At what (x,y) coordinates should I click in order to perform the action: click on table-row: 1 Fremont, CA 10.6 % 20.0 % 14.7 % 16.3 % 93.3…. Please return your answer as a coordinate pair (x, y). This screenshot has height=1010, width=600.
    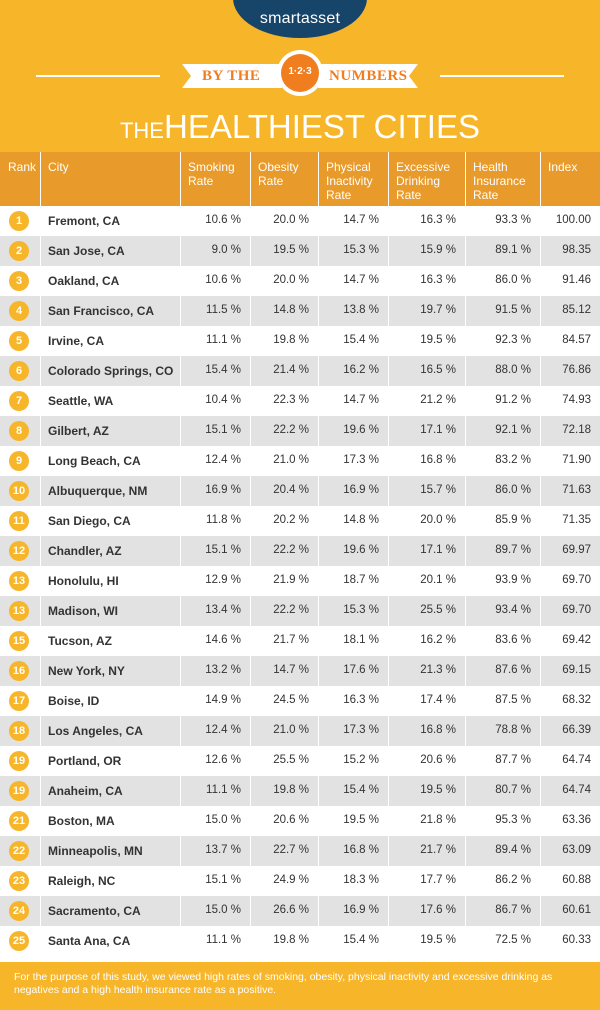
    Looking at the image, I should click on (300, 221).